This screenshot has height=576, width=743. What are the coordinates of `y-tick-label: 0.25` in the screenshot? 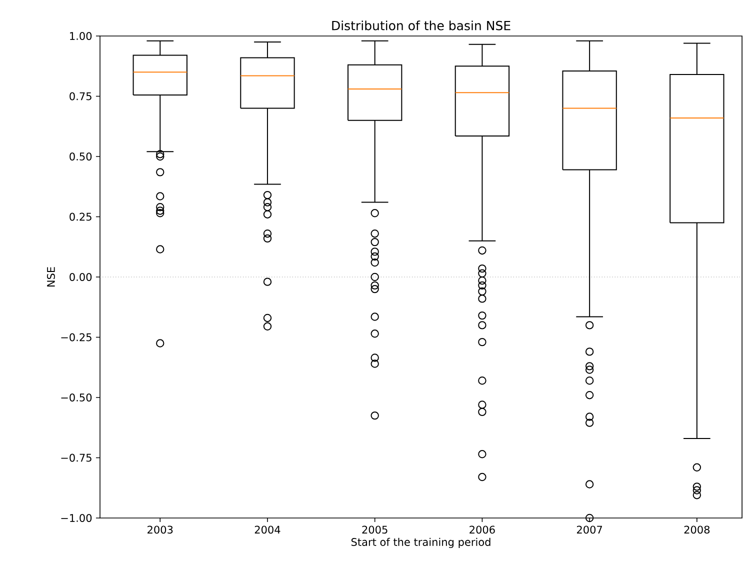 It's located at (81, 216).